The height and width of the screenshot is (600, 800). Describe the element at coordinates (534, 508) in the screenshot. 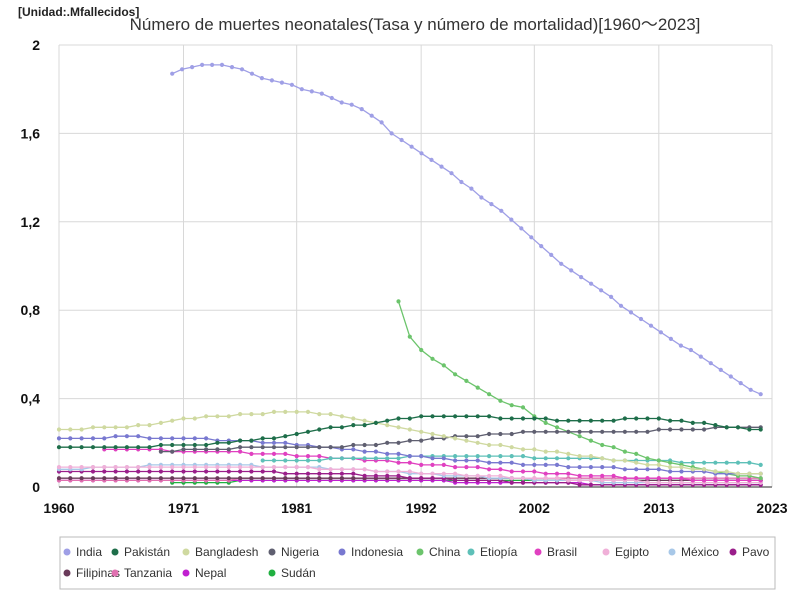

I see `x-tick-label: 2002` at that location.